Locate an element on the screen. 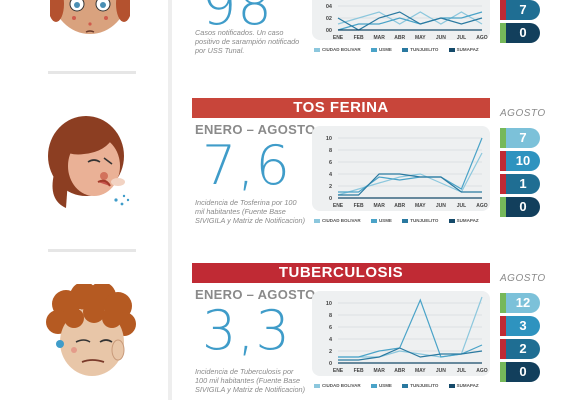 The width and height of the screenshot is (580, 400). tos-ferina-value: 7,6 is located at coordinates (246, 165).